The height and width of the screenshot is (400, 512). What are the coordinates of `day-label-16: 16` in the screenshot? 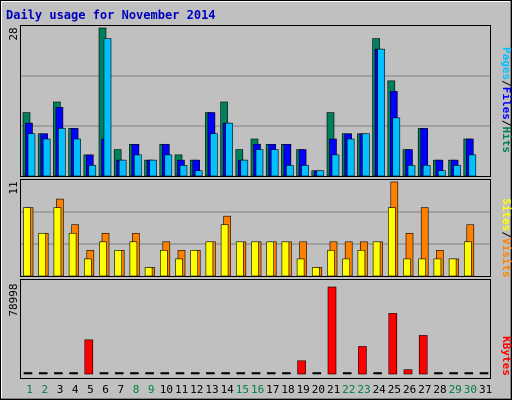 It's located at (257, 389).